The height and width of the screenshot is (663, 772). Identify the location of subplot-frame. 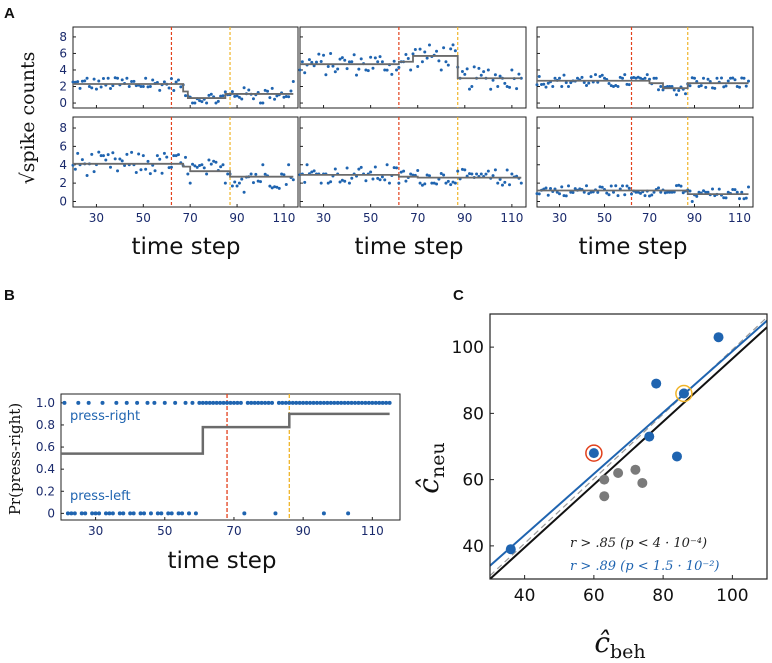
(413, 162).